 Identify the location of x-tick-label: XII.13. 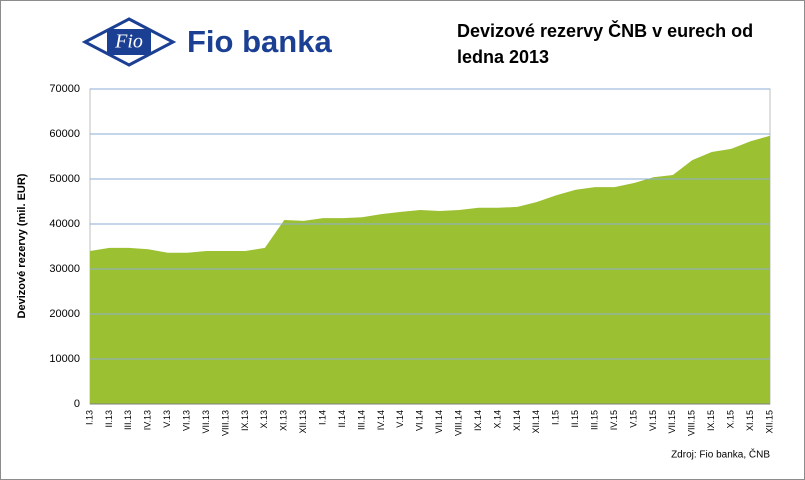
(303, 422).